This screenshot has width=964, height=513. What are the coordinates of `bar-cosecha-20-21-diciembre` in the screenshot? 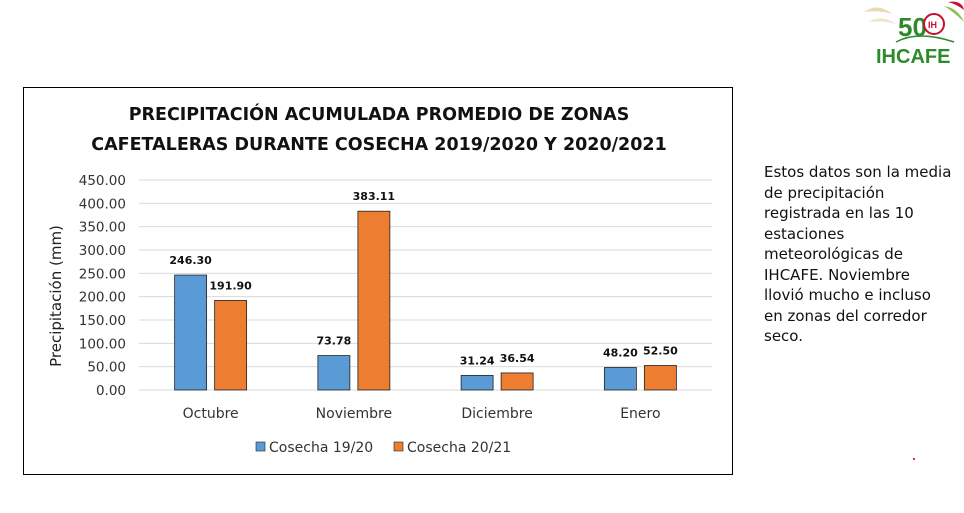 It's located at (517, 381).